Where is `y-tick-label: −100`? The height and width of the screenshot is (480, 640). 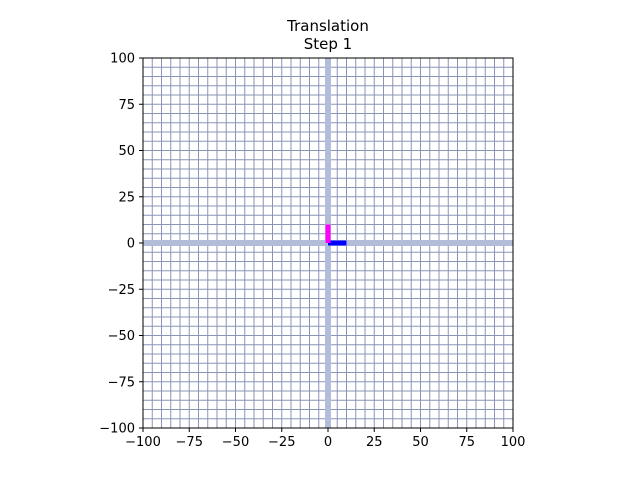 y-tick-label: −100 is located at coordinates (117, 429).